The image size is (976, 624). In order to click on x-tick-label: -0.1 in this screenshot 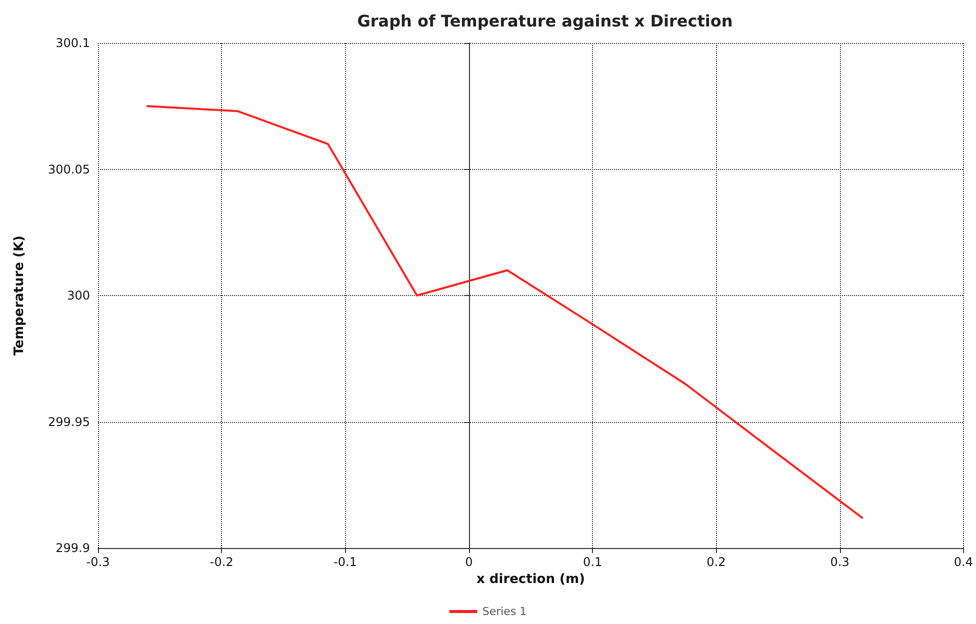, I will do `click(345, 562)`.